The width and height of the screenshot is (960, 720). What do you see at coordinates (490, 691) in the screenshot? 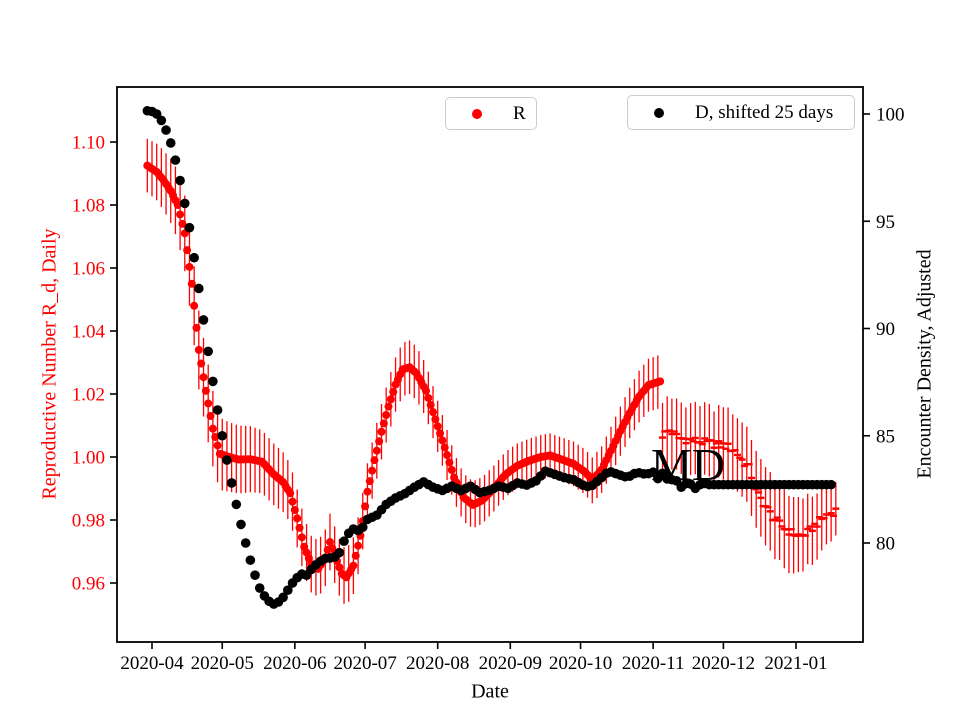
I see `x-axis-title: Date` at bounding box center [490, 691].